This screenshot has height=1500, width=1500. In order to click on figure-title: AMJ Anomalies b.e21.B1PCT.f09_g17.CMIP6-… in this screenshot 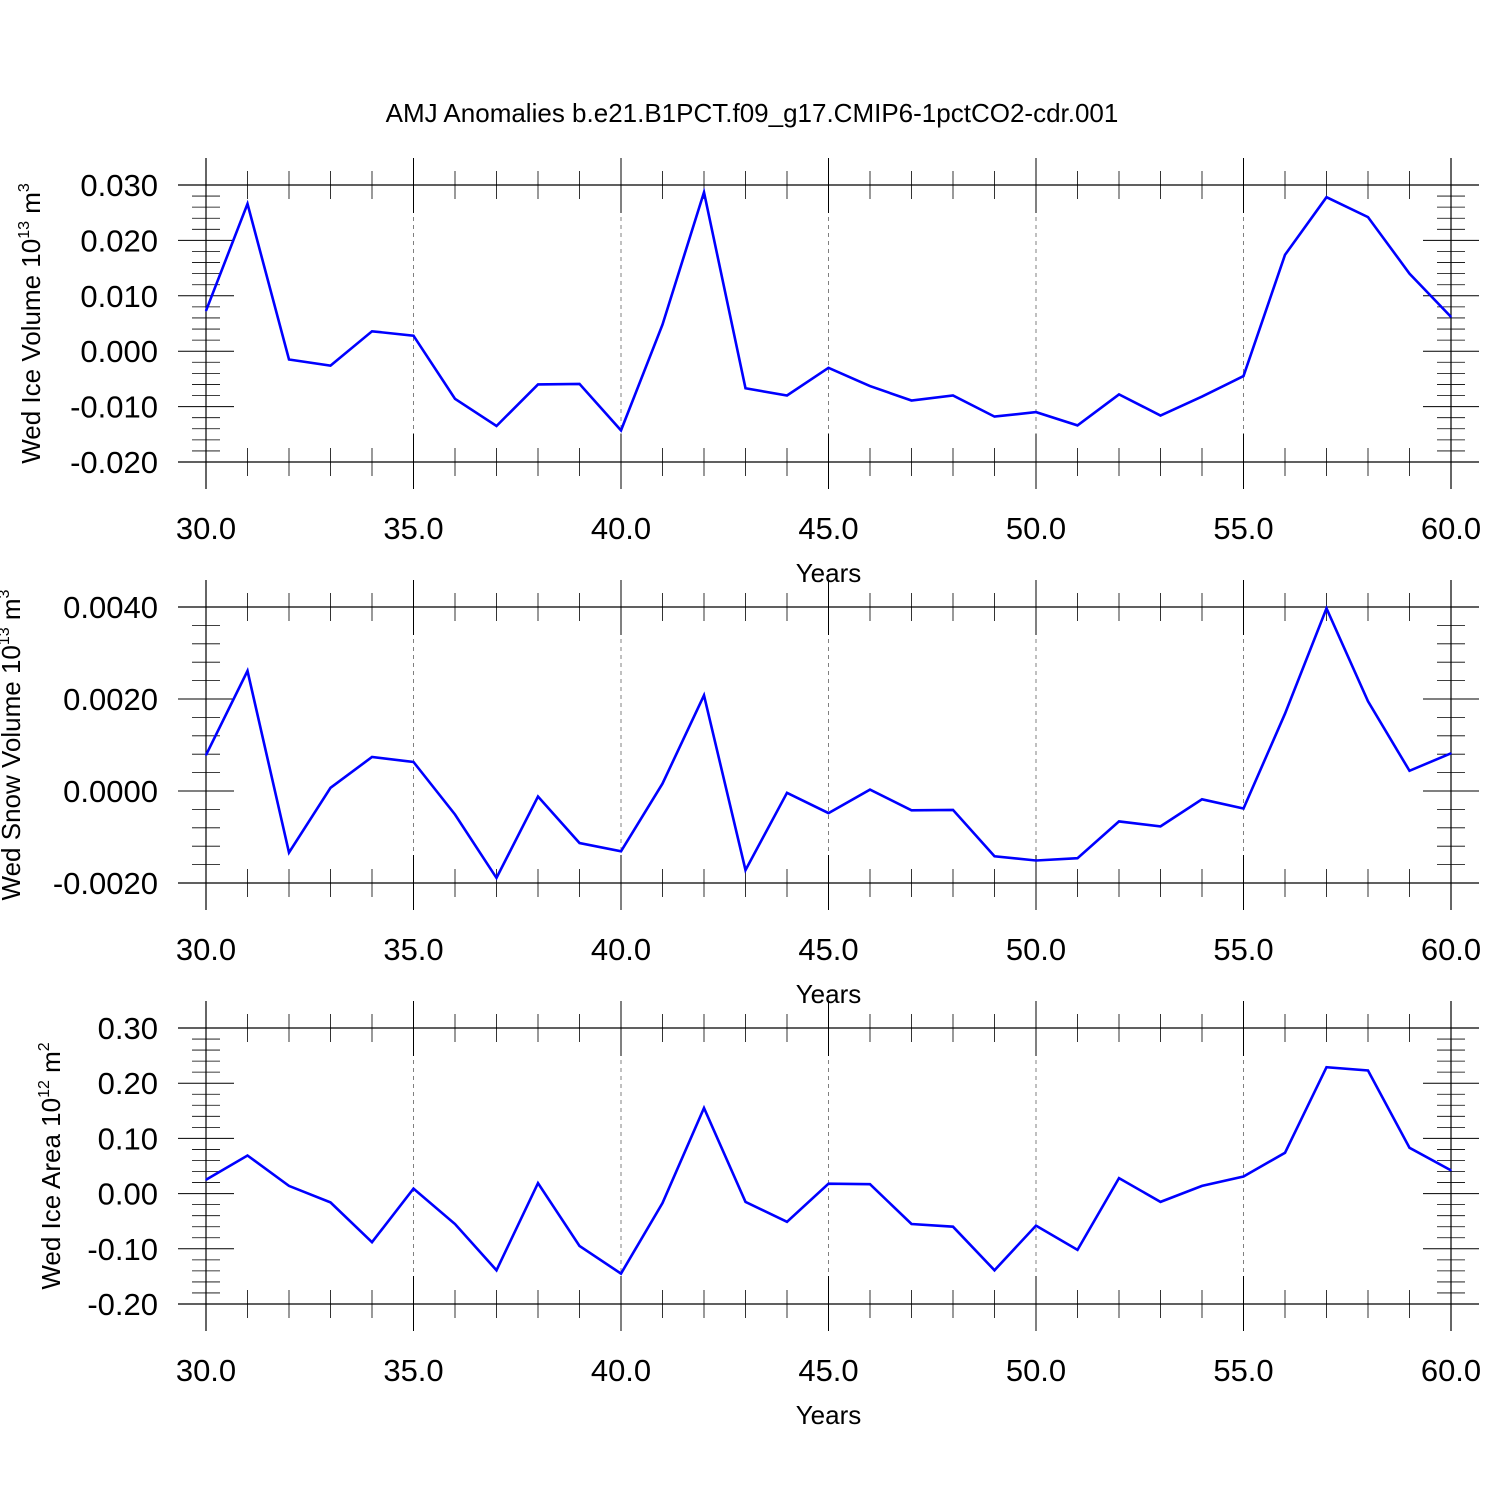, I will do `click(752, 113)`.